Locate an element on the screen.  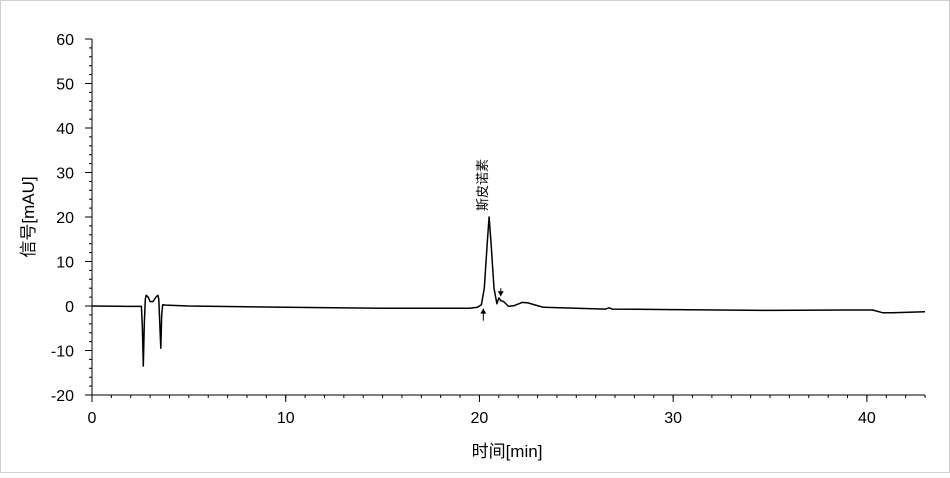
y-tick-label: 20 is located at coordinates (65, 218).